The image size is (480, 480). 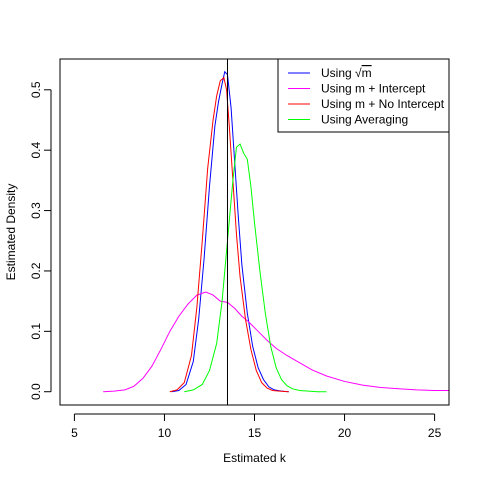 I want to click on x-tick-label: 25, so click(x=435, y=433).